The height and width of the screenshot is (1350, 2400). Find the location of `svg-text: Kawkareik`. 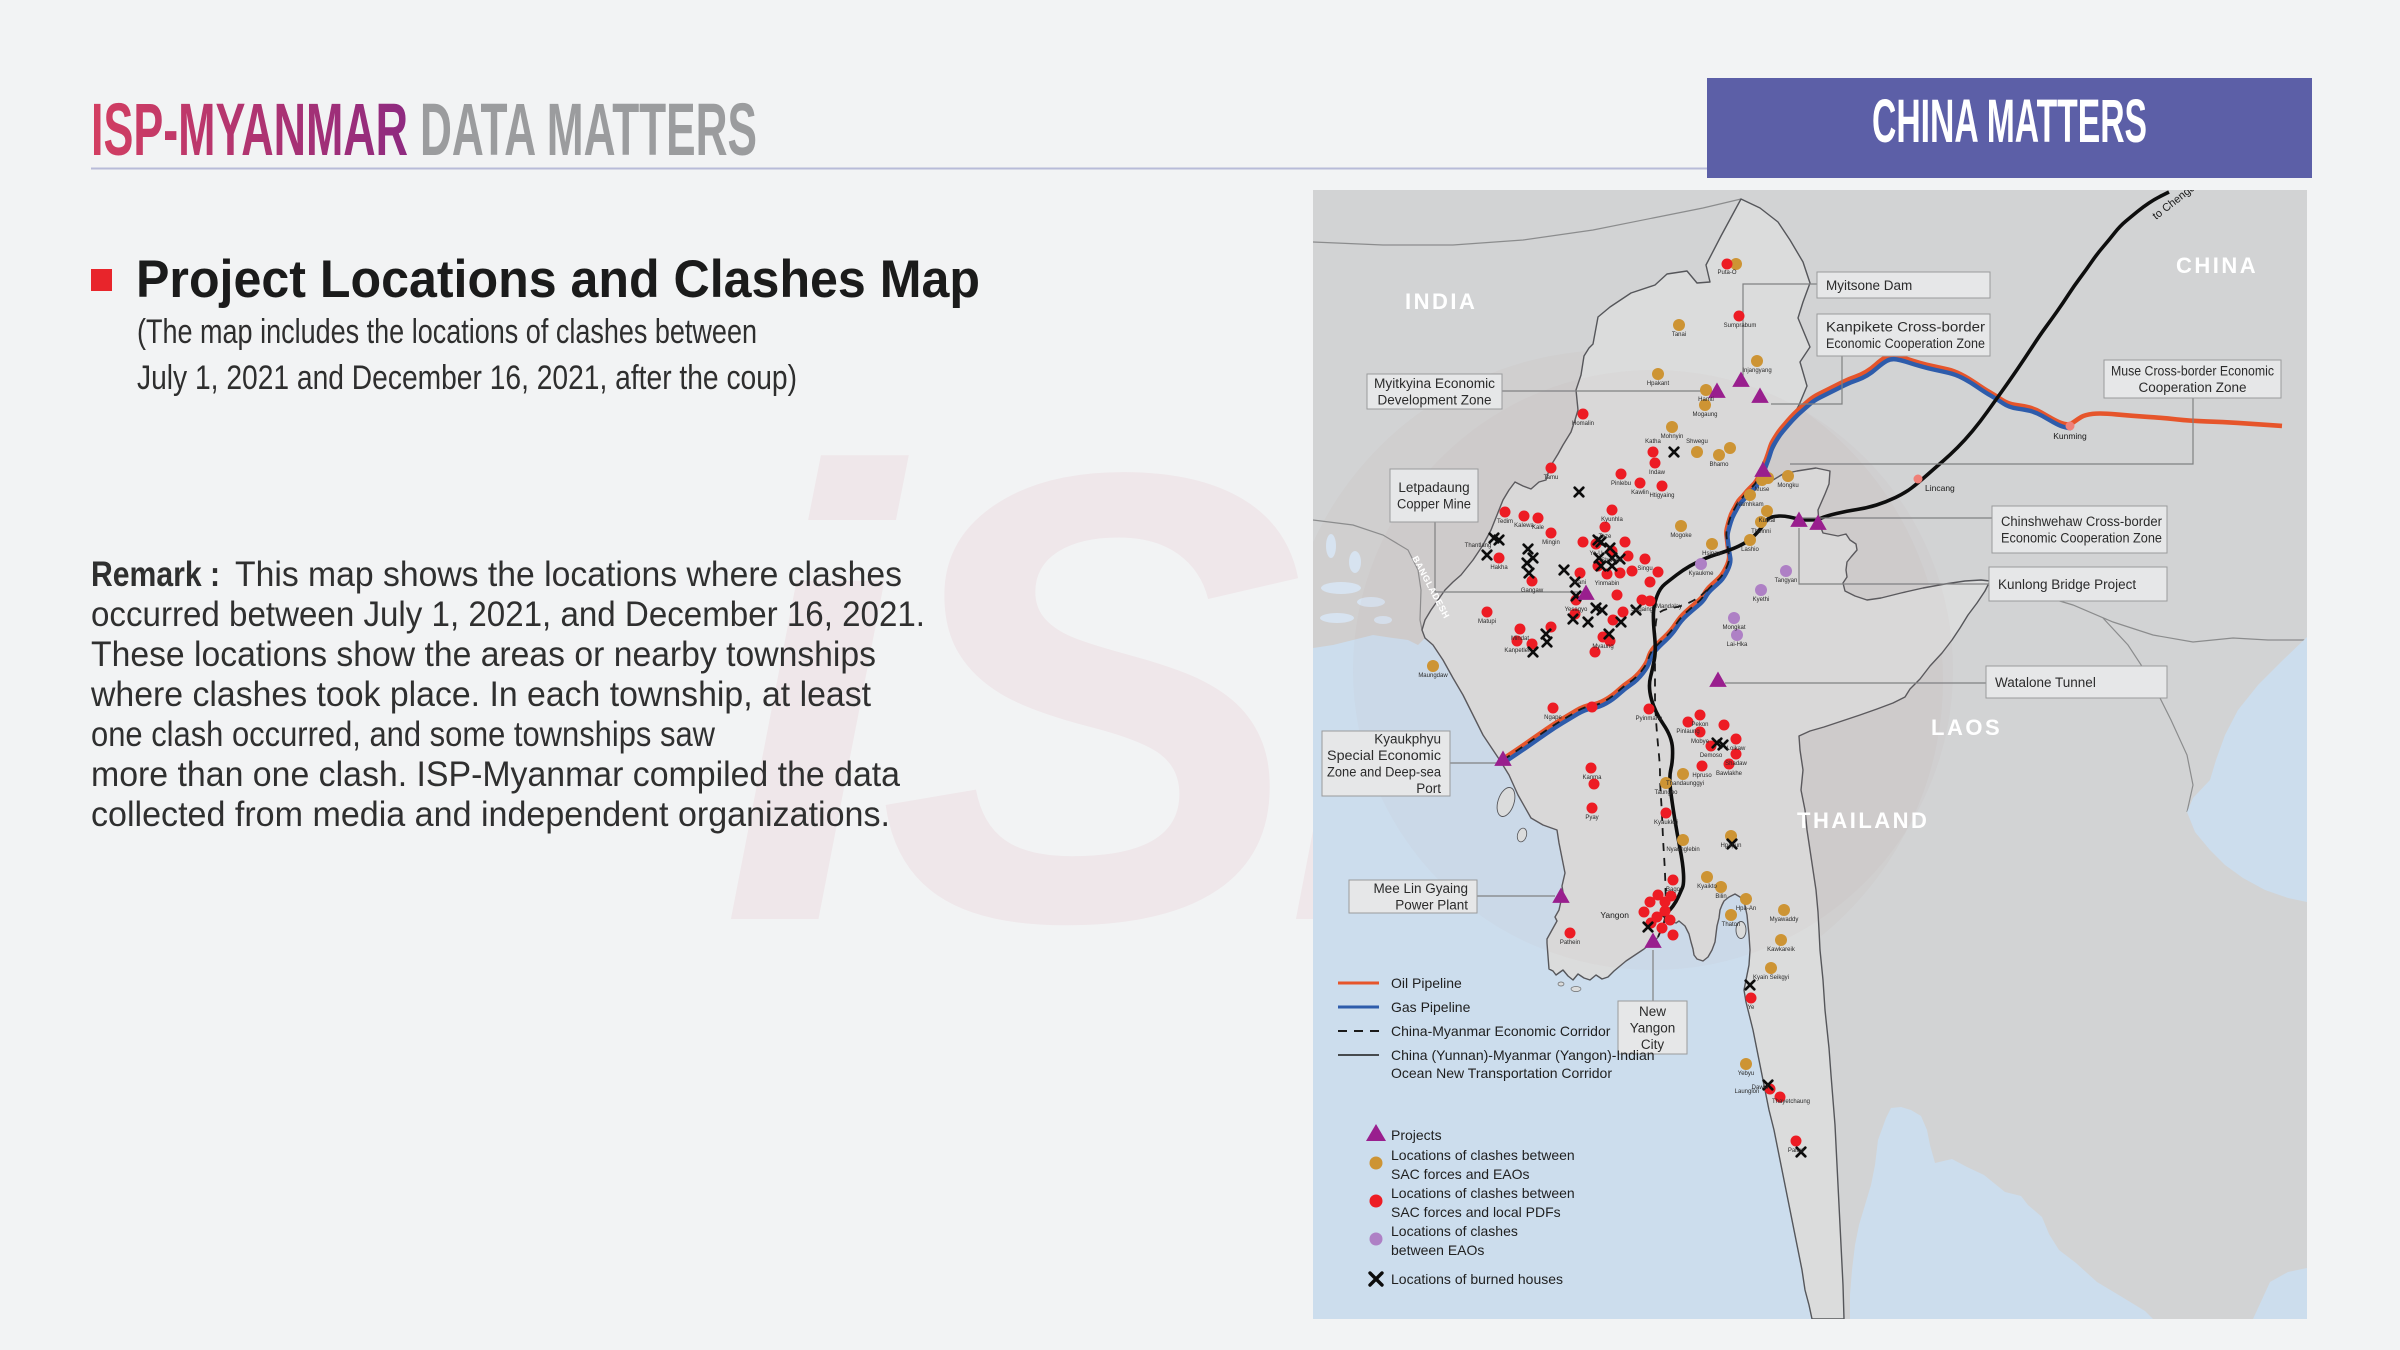

svg-text: Kawkareik is located at coordinates (1781, 950).